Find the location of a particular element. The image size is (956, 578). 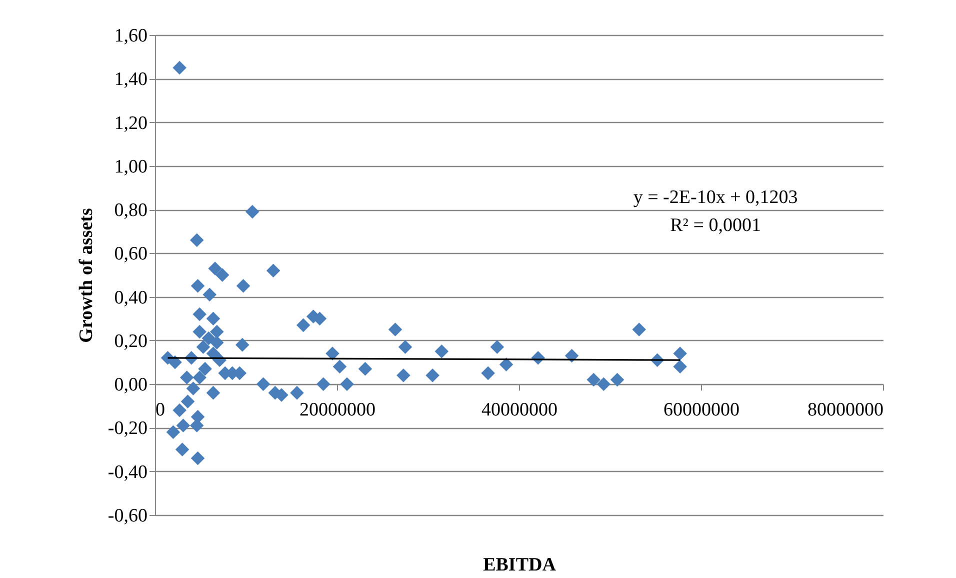

y-tick-label: 1,60 is located at coordinates (131, 36).